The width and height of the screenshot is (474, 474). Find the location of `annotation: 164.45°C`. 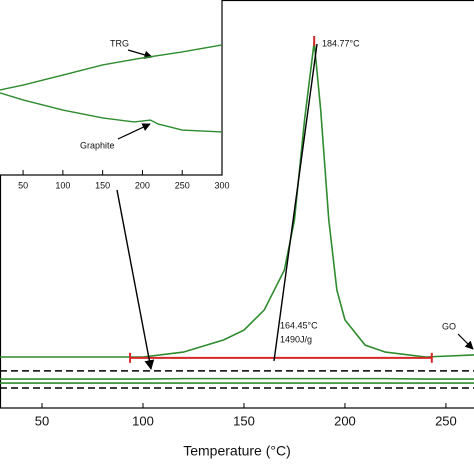

annotation: 164.45°C is located at coordinates (299, 325).